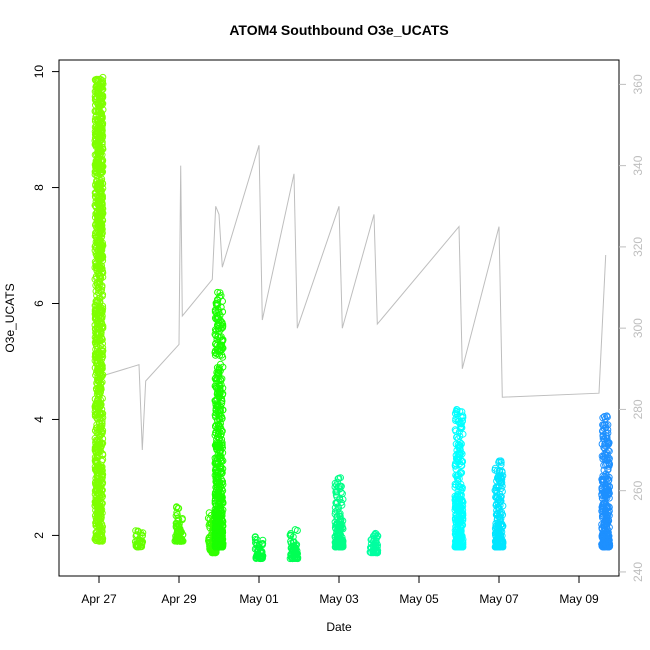 Image resolution: width=650 pixels, height=650 pixels. What do you see at coordinates (638, 165) in the screenshot?
I see `y-right-tick-label: 340` at bounding box center [638, 165].